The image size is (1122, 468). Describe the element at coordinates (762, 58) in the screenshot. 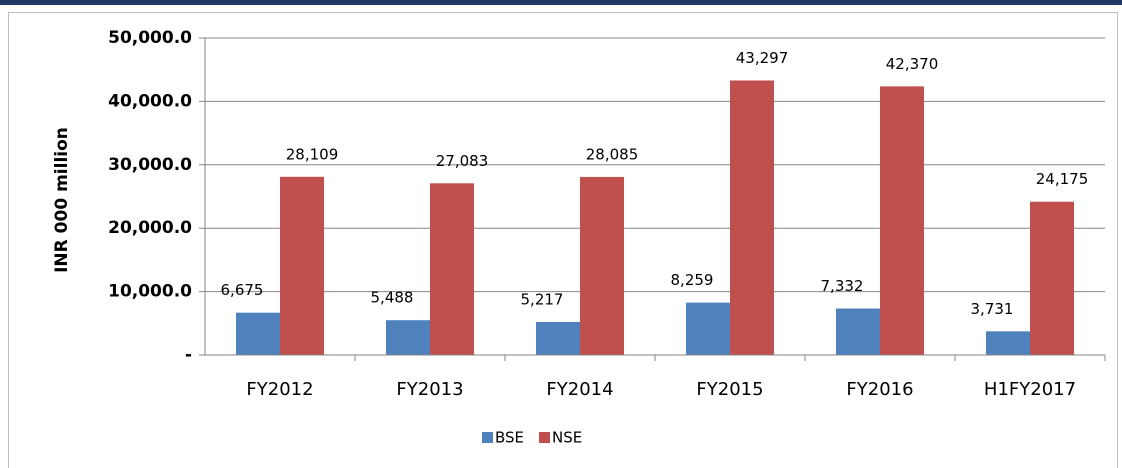

I see `data-label: 43,297` at that location.